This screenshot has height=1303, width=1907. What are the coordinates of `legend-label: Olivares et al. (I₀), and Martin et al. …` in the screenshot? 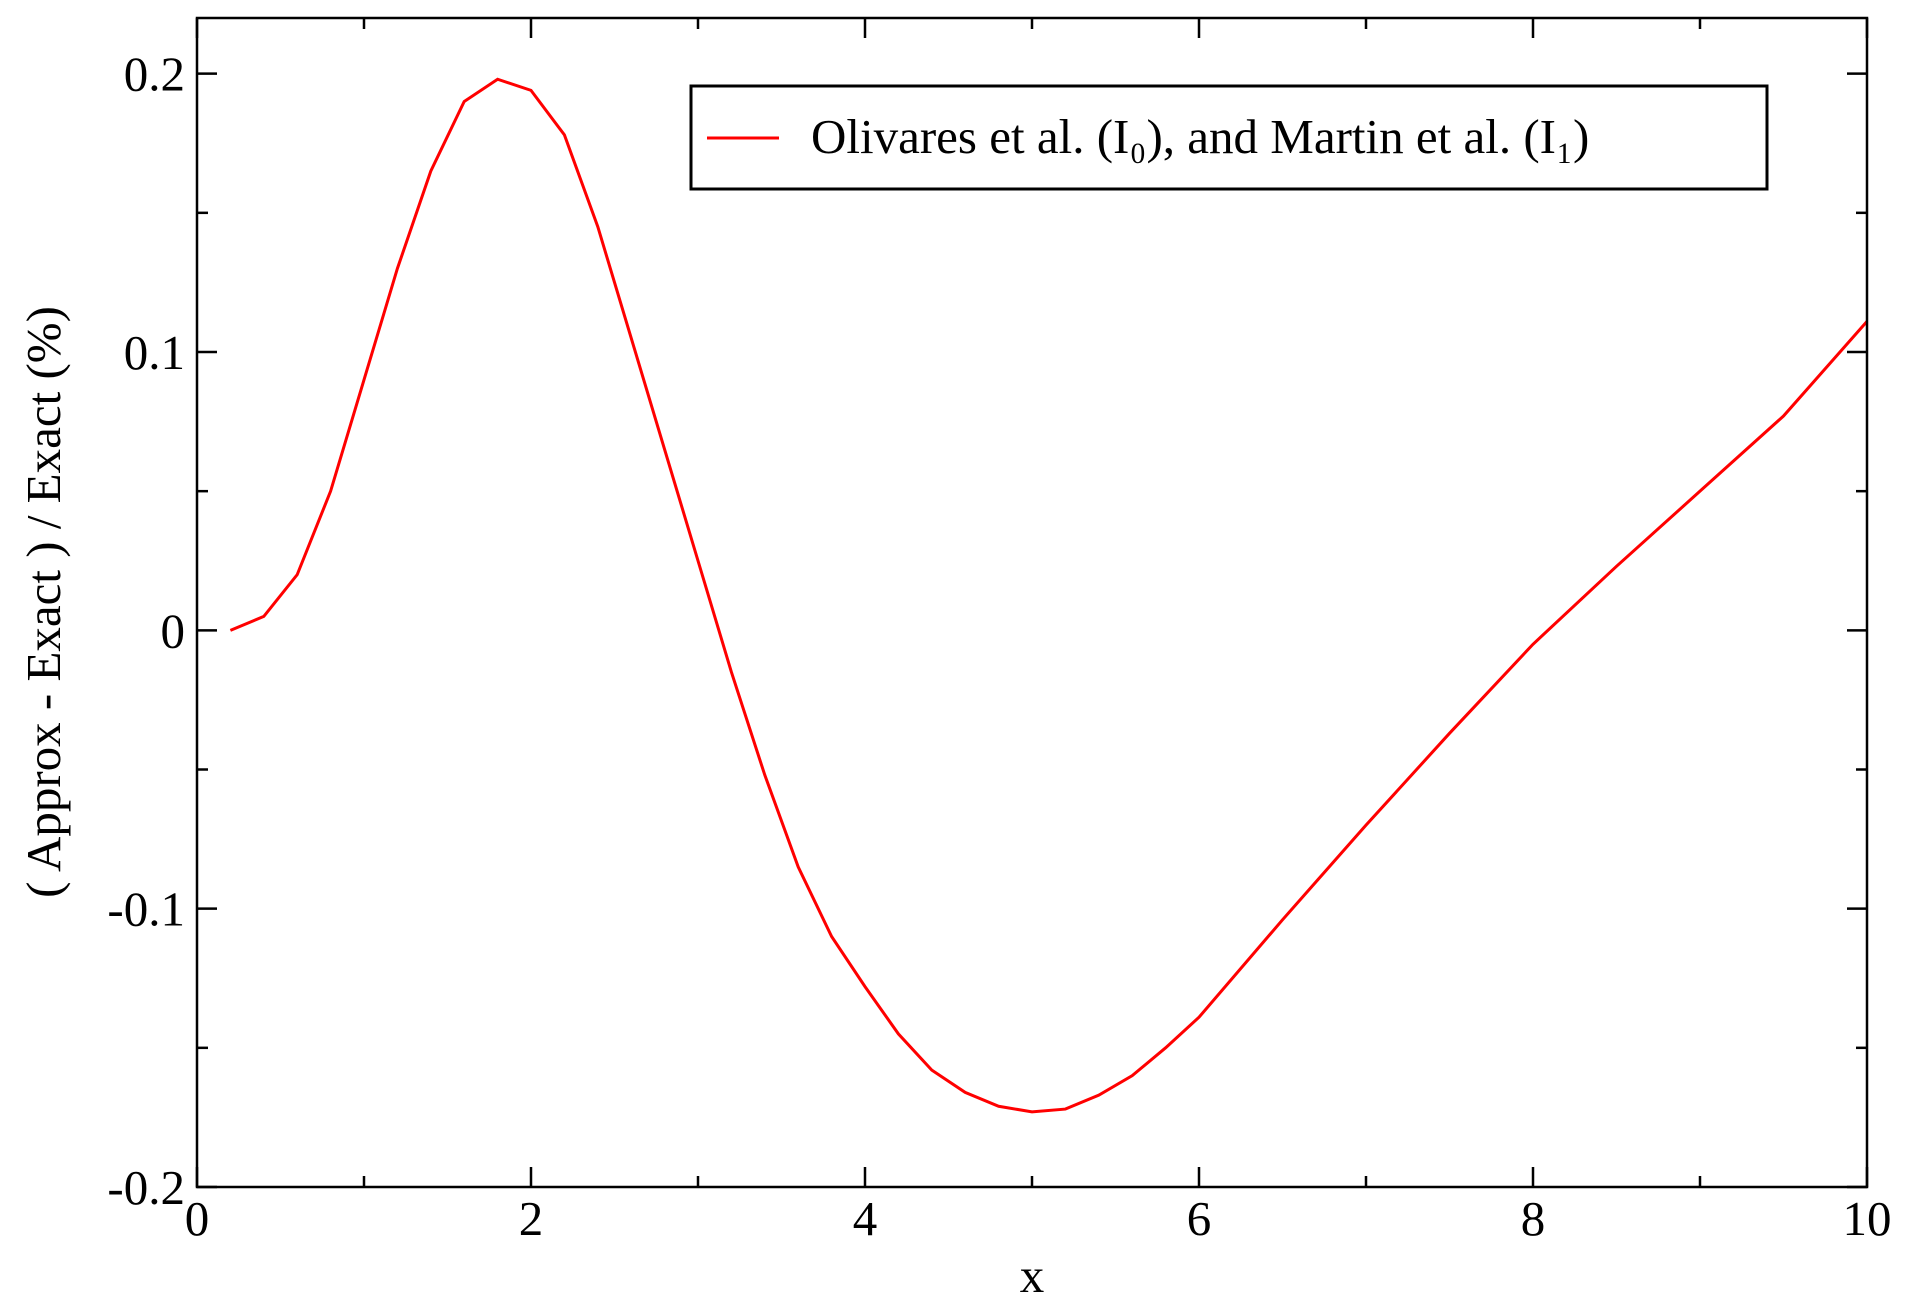 It's located at (1200, 136).